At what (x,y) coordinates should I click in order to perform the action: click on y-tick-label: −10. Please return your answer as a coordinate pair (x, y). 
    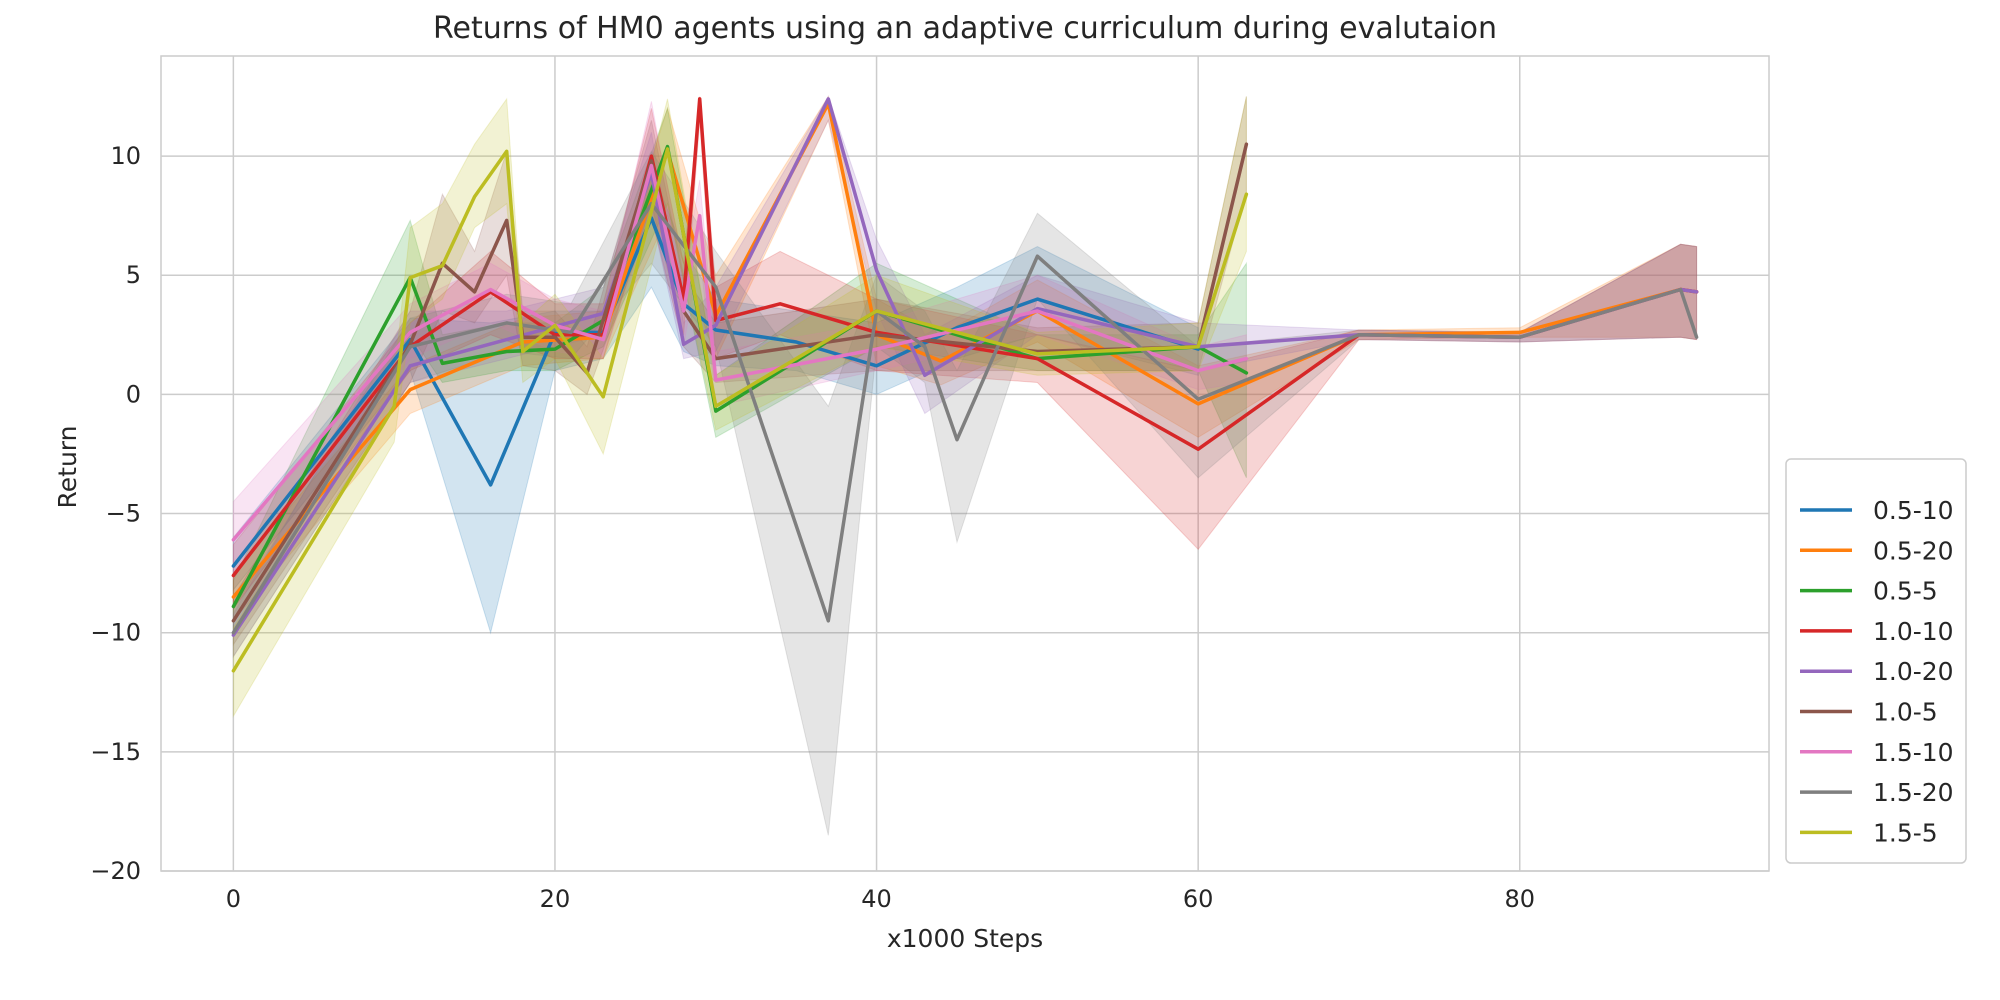
    Looking at the image, I should click on (115, 633).